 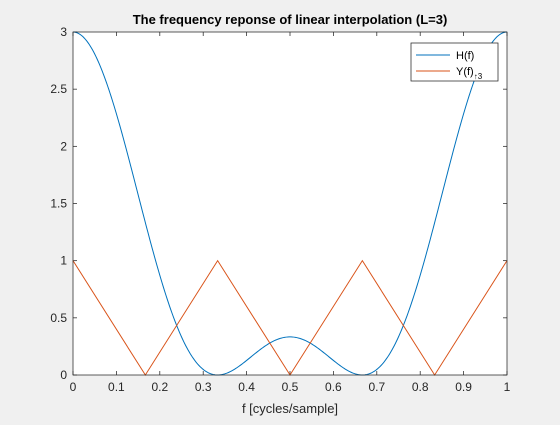 I want to click on y-tick-label: 1, so click(x=63, y=261).